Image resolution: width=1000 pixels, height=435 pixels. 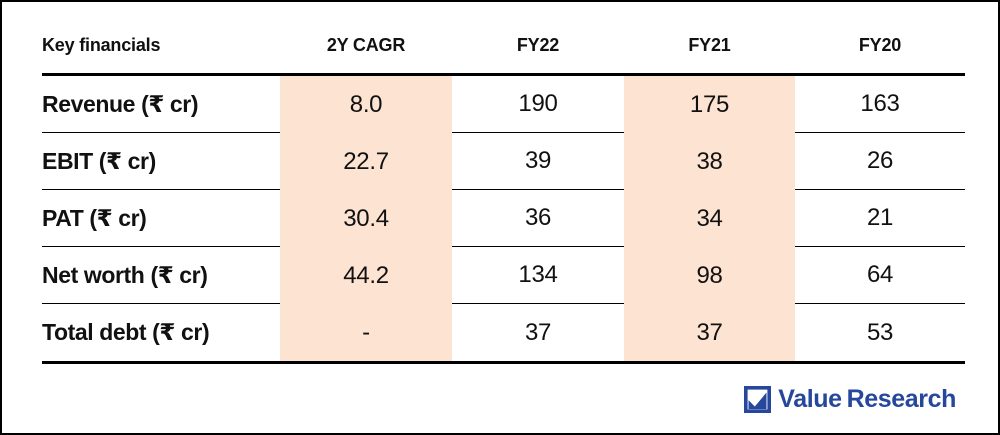 What do you see at coordinates (880, 161) in the screenshot?
I see `cell-value: 26` at bounding box center [880, 161].